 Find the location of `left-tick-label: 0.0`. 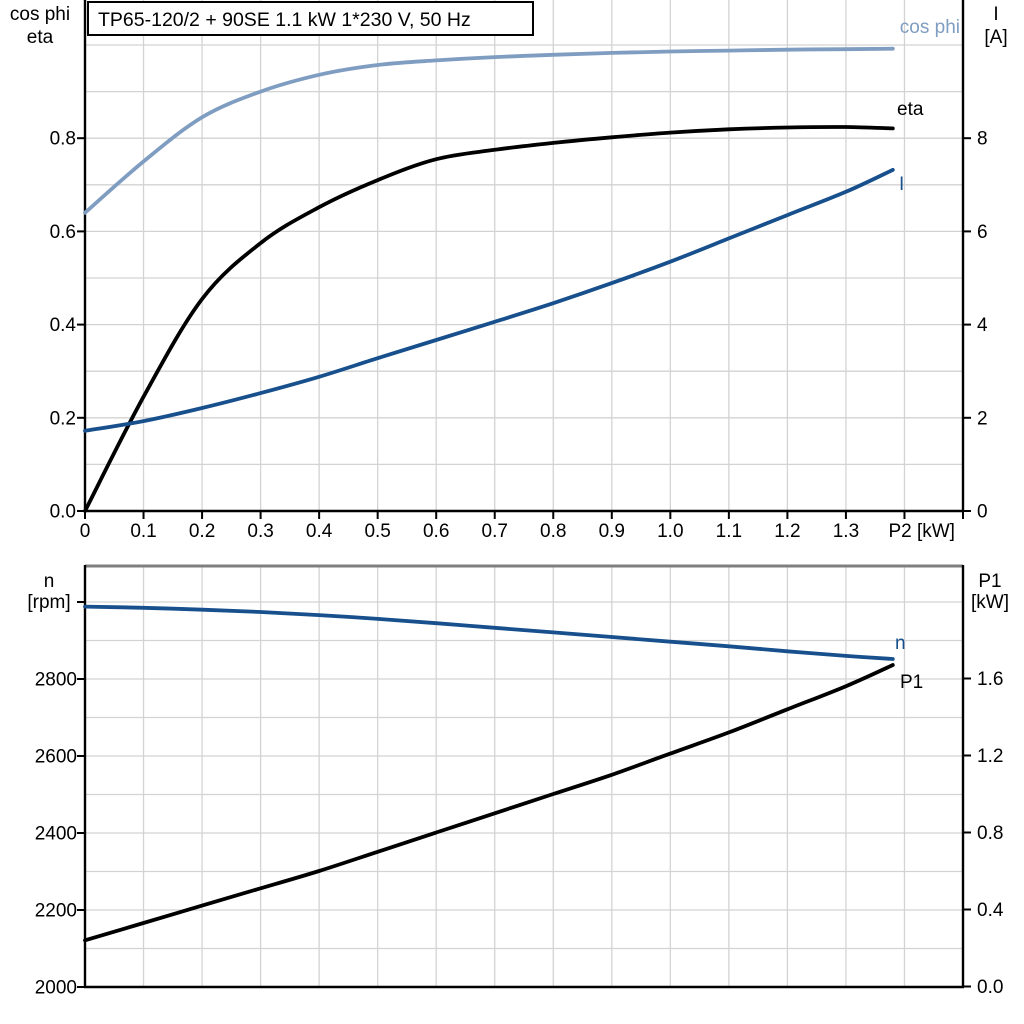

left-tick-label: 0.0 is located at coordinates (63, 512).